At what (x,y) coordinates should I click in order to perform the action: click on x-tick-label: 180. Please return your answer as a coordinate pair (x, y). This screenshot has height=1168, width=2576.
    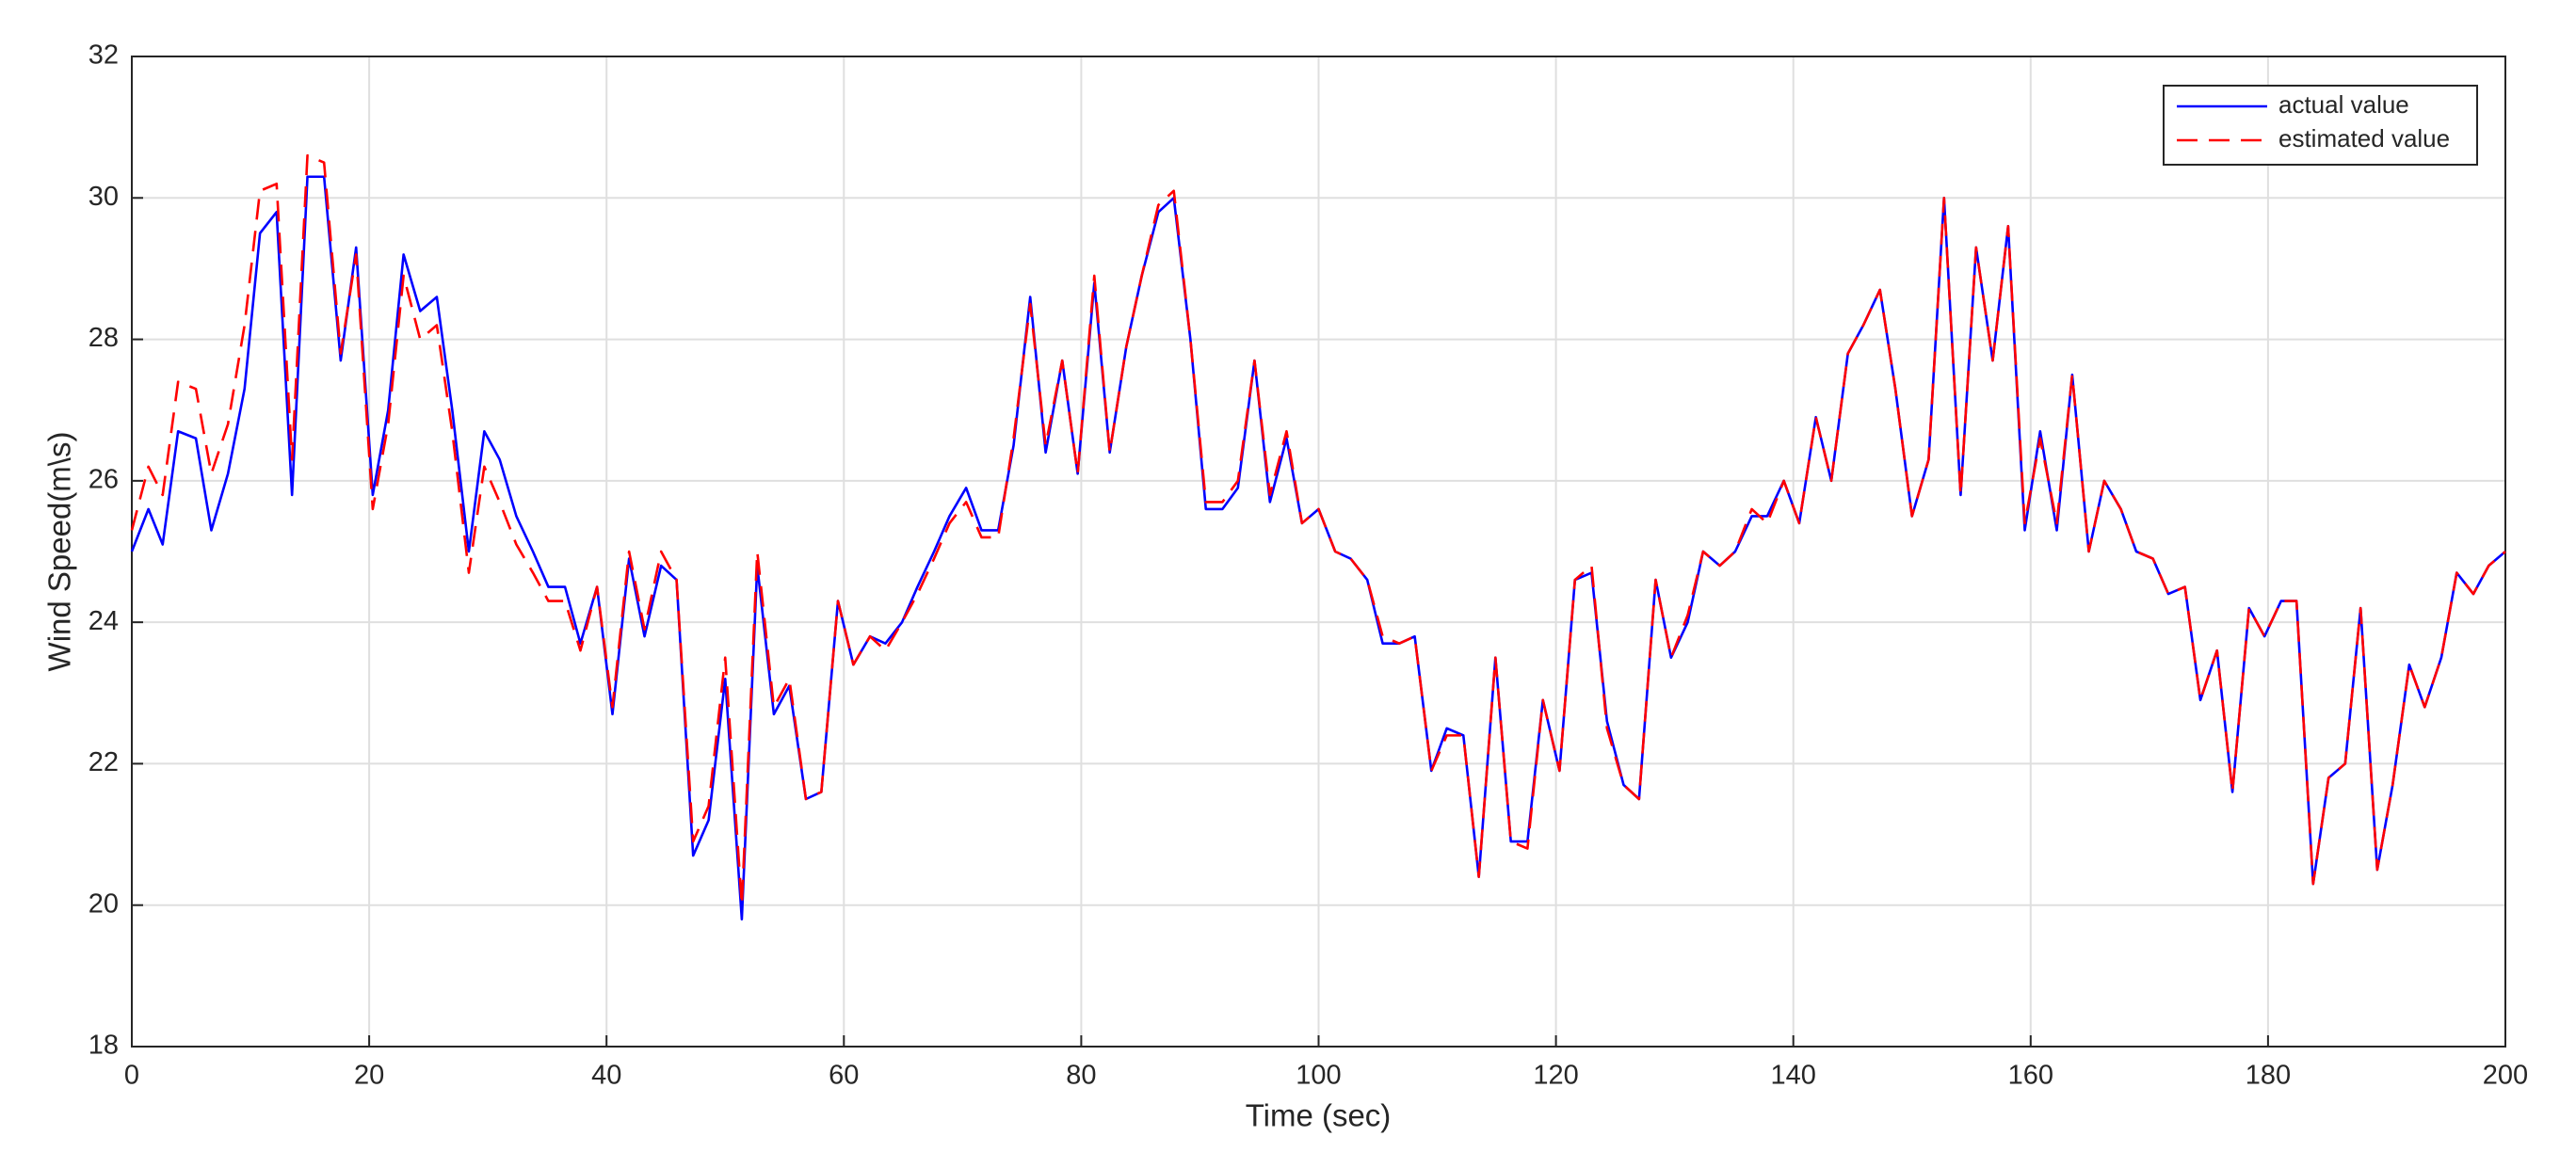
    Looking at the image, I should click on (2268, 1076).